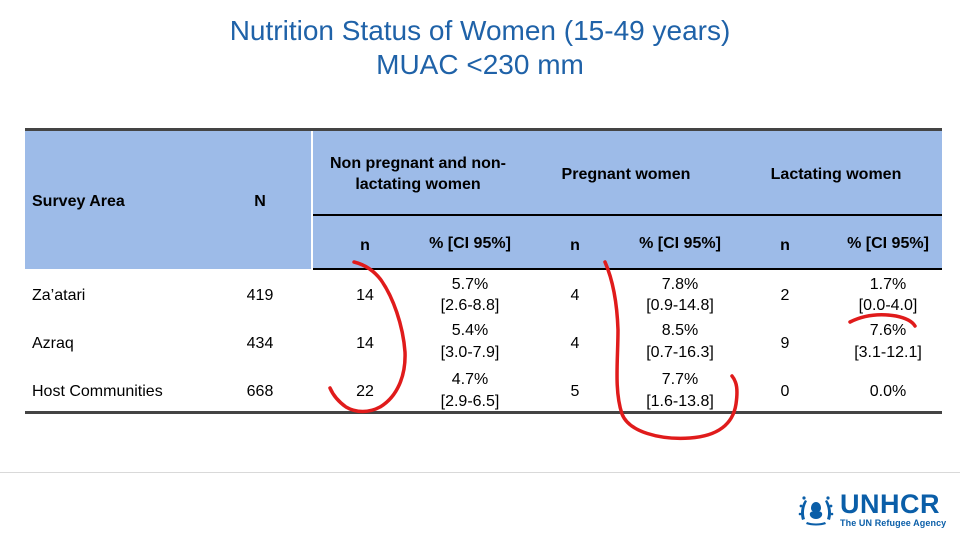 This screenshot has width=960, height=540. Describe the element at coordinates (418, 174) in the screenshot. I see `header-group-non-pregnant: Non pregnant and non-lactating women` at that location.